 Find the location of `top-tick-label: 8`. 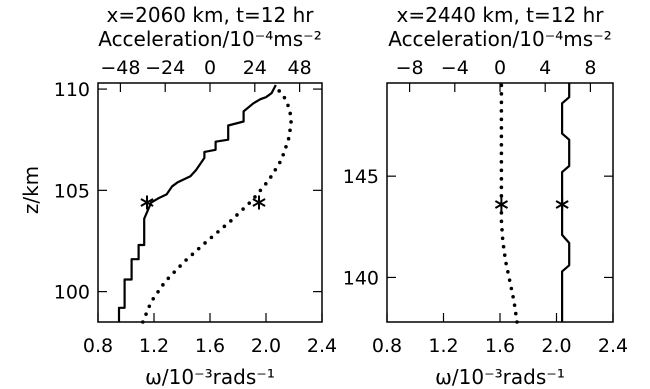

top-tick-label: 8 is located at coordinates (590, 68).